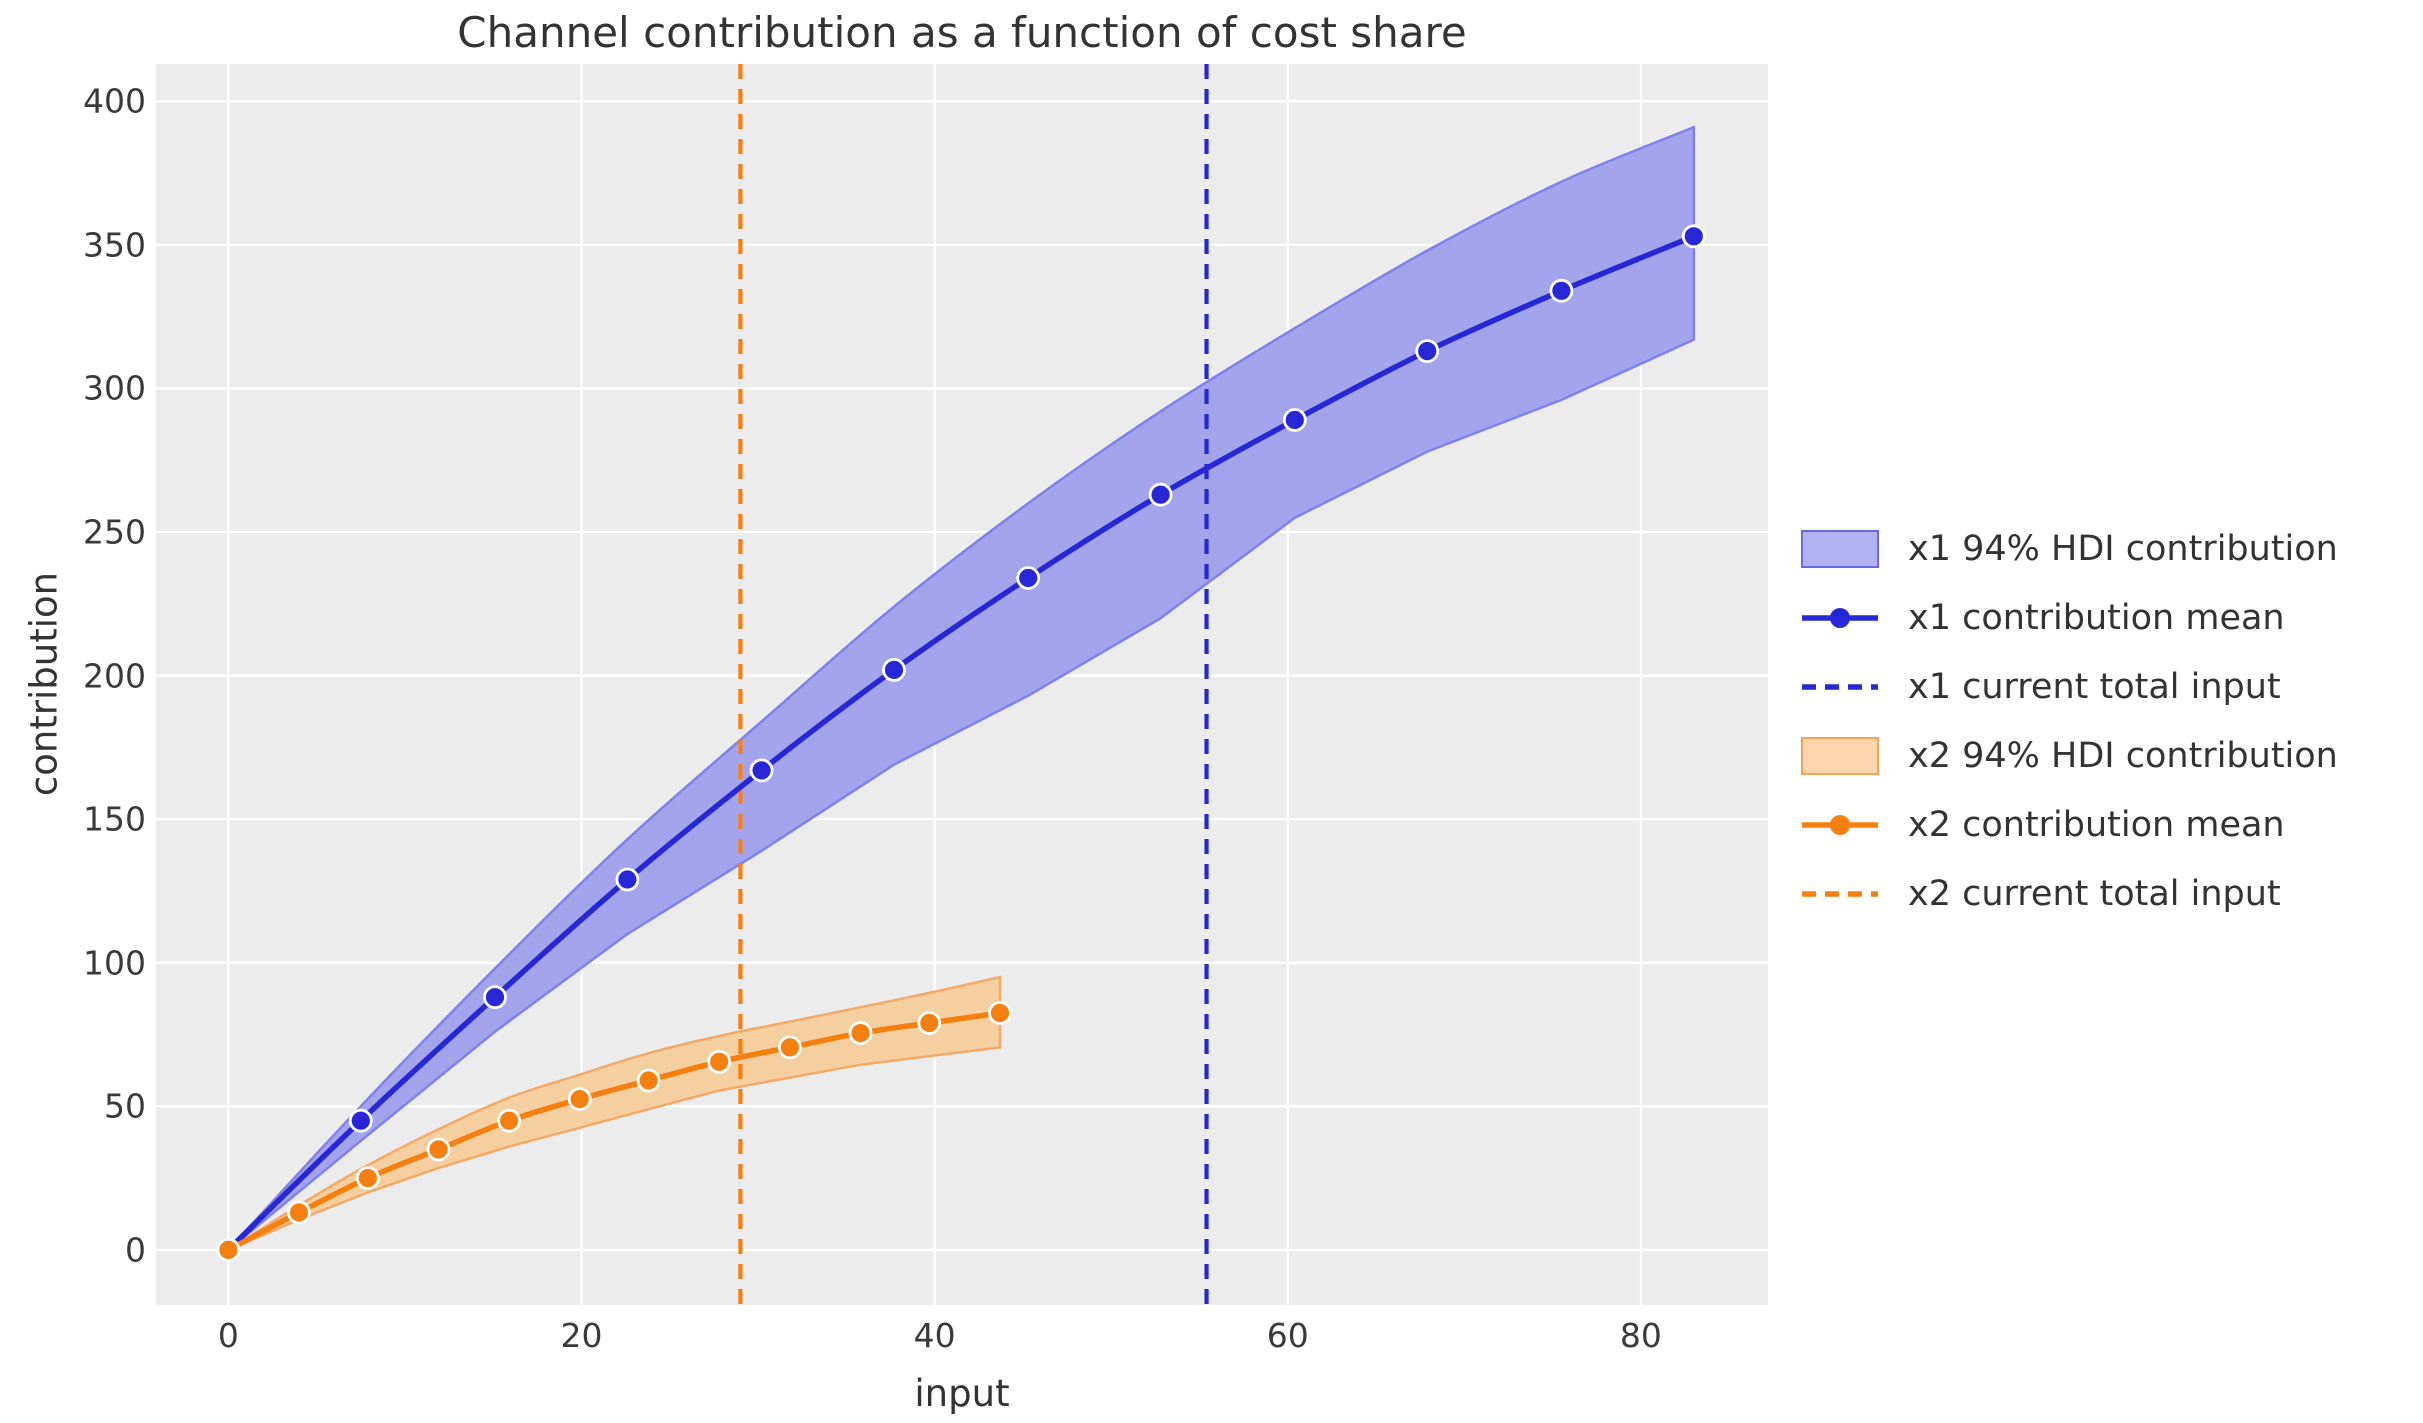  What do you see at coordinates (2094, 893) in the screenshot?
I see `legend-label: x2 current total input` at bounding box center [2094, 893].